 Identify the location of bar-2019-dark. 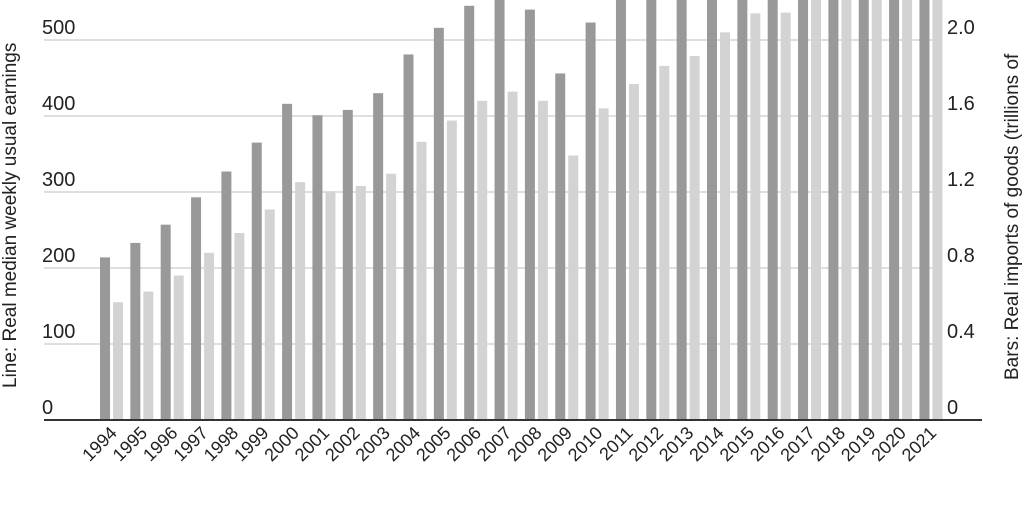
(863, 210).